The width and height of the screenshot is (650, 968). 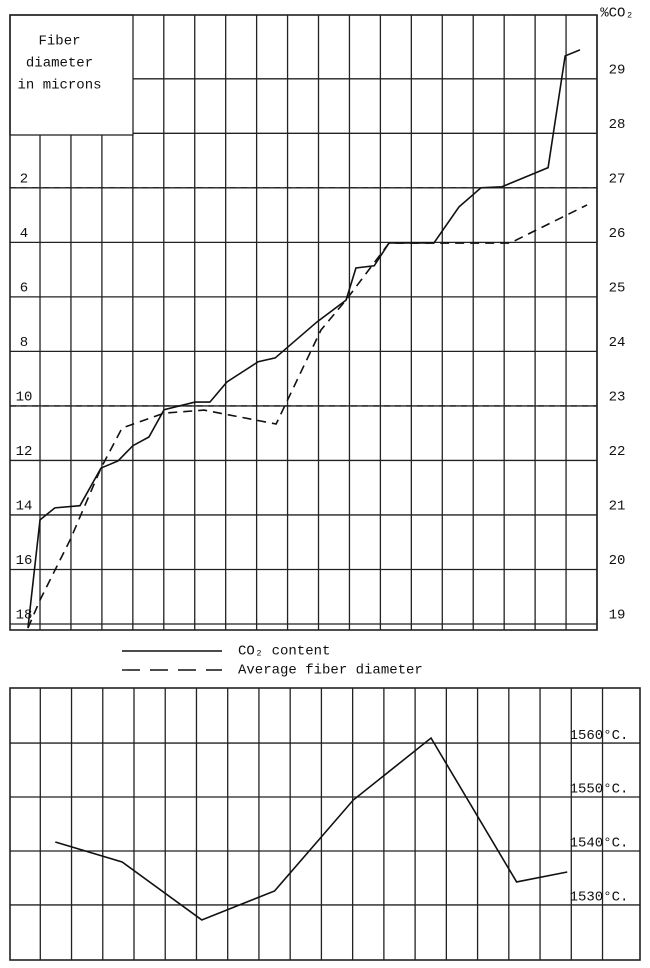 What do you see at coordinates (617, 616) in the screenshot?
I see `y2-tick-label: 19` at bounding box center [617, 616].